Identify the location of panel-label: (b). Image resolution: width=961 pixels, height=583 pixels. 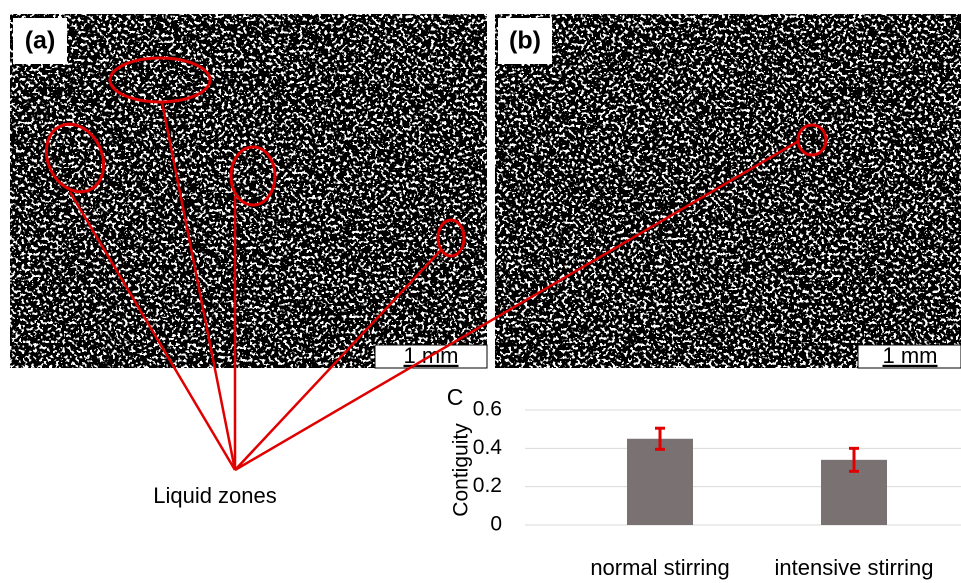
(525, 41).